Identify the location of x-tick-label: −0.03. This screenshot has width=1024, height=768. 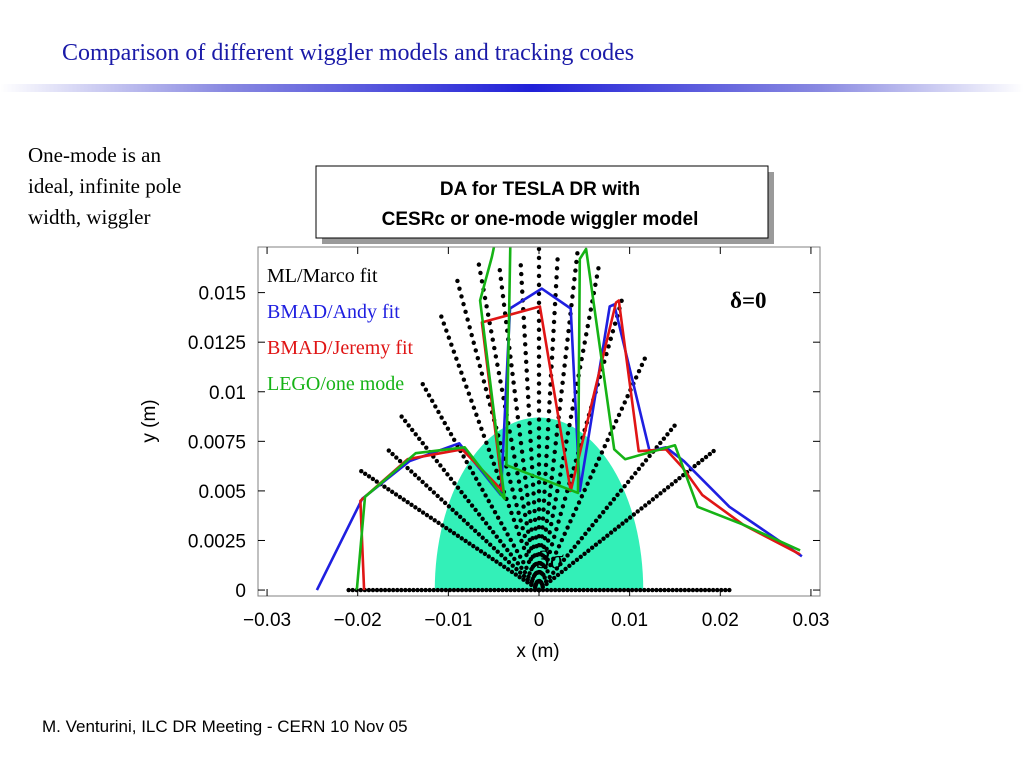
(267, 620).